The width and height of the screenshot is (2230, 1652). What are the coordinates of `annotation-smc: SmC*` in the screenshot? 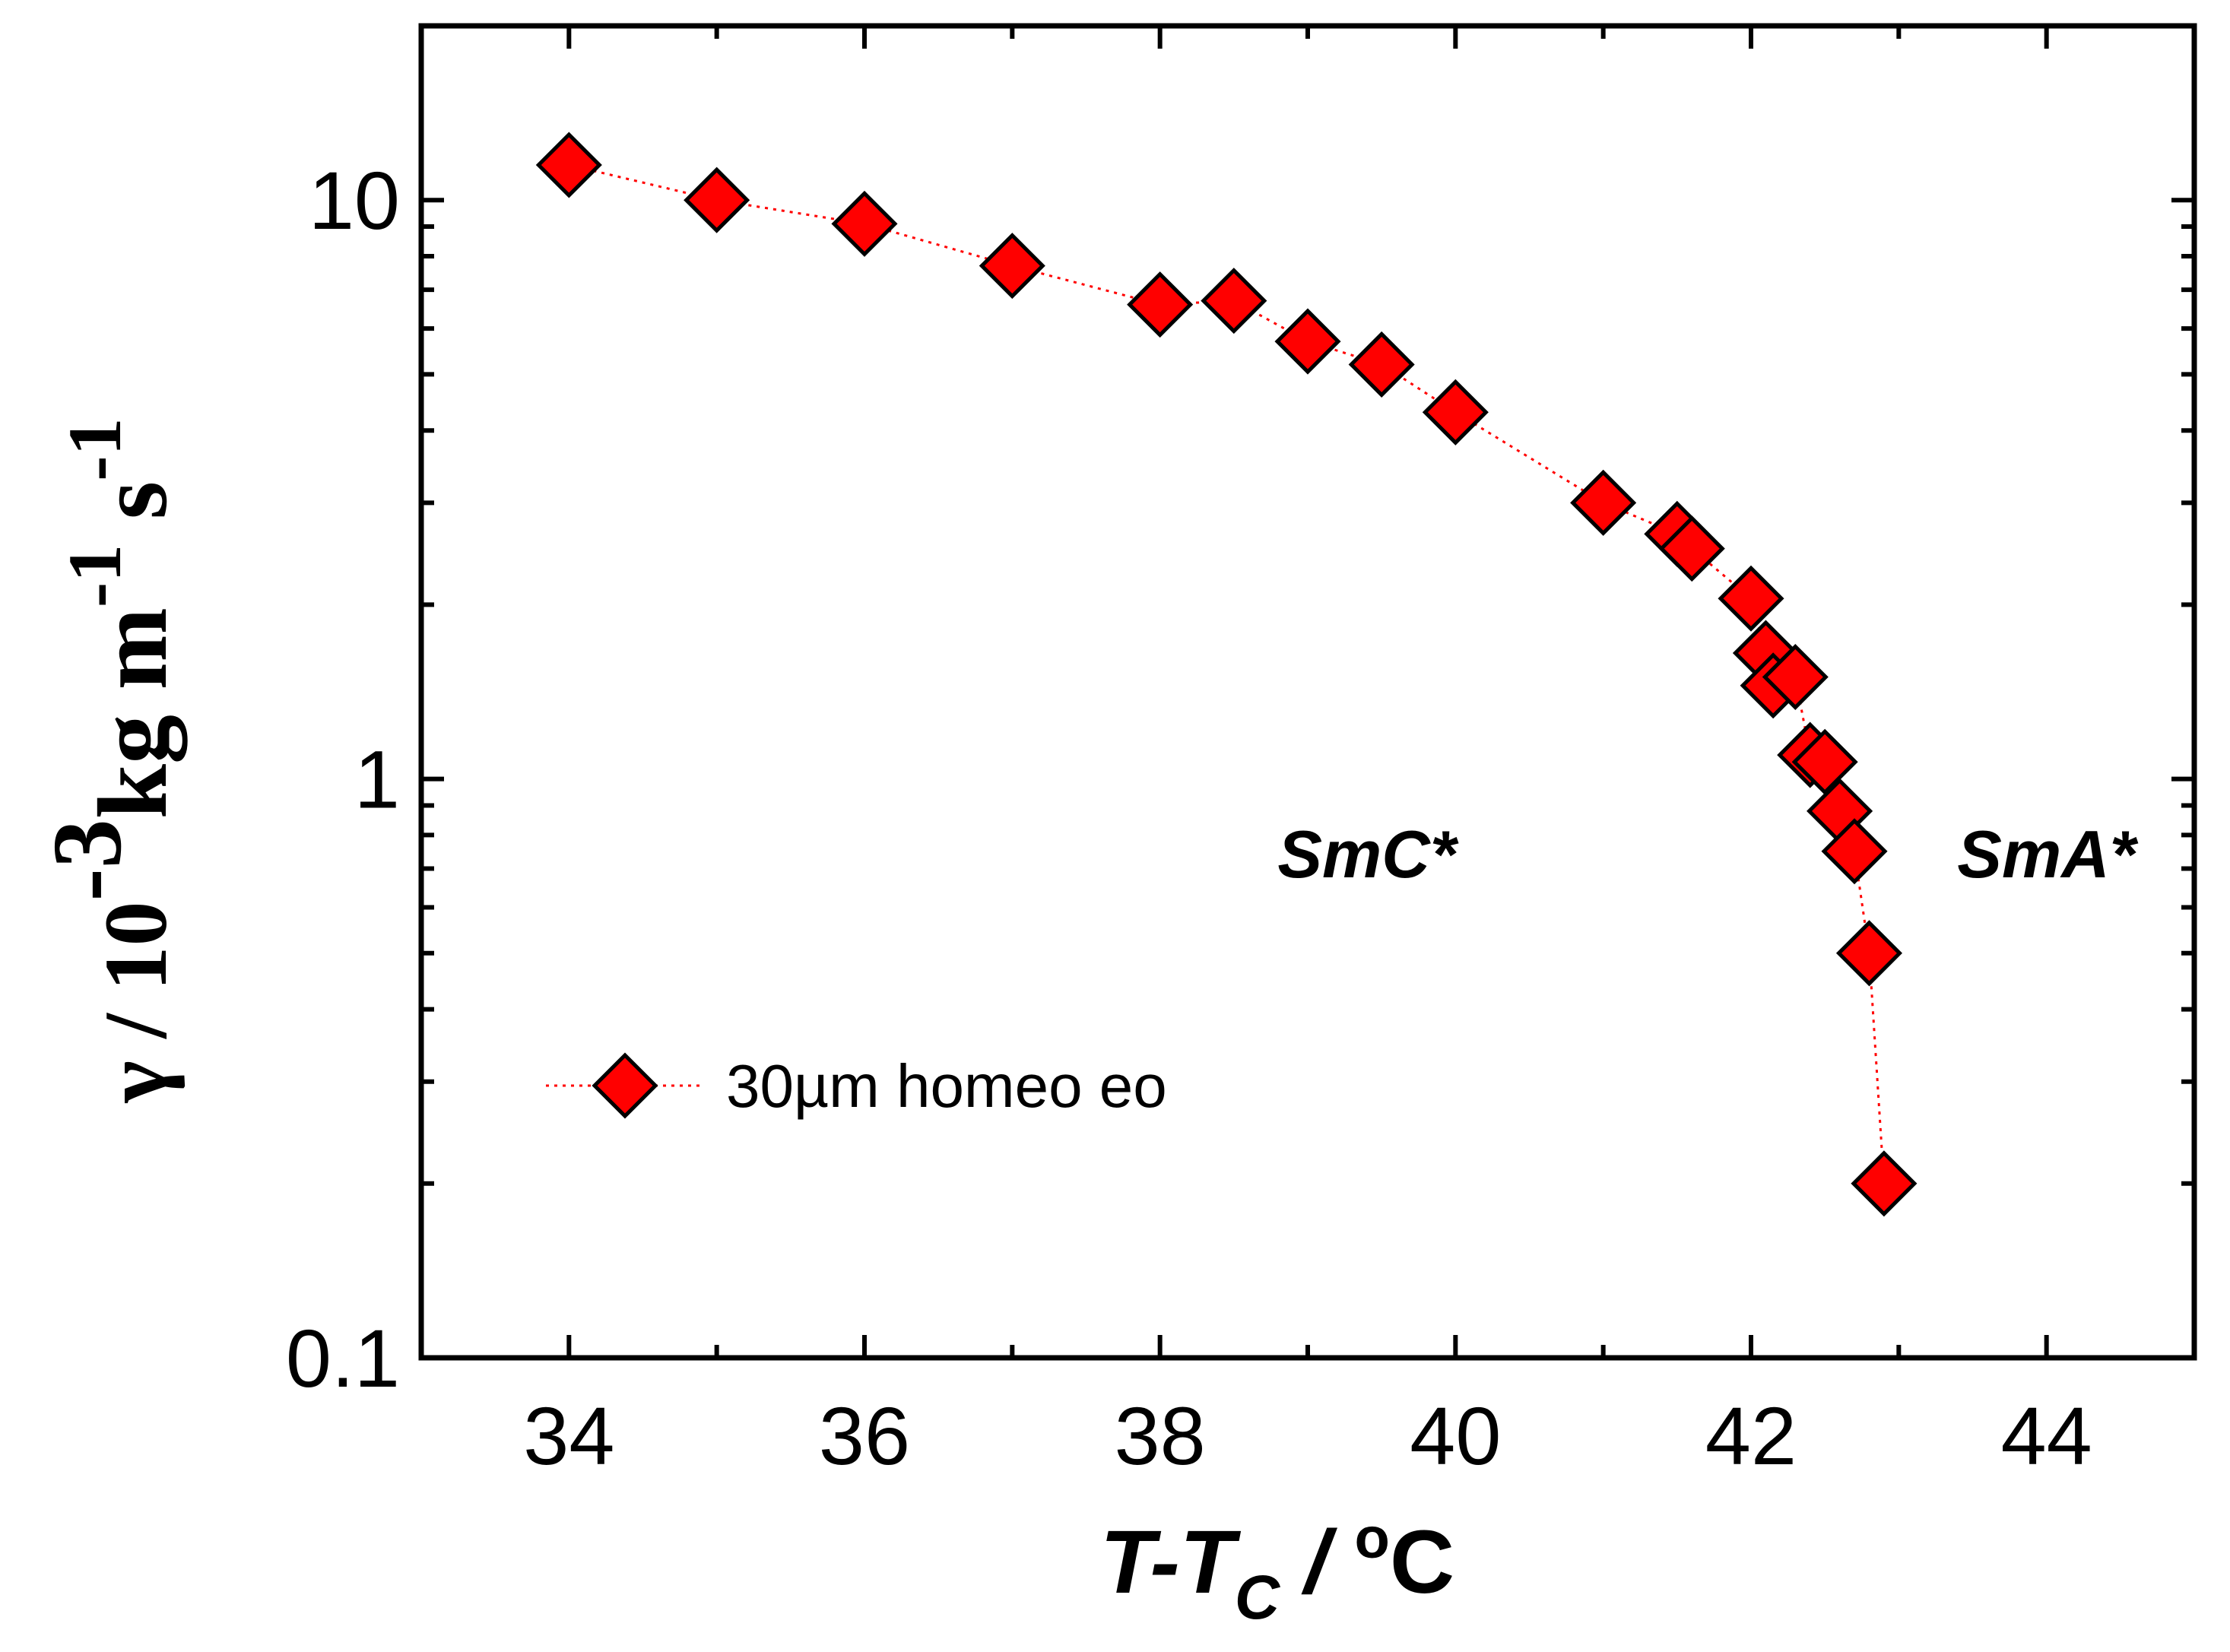 It's located at (1367, 854).